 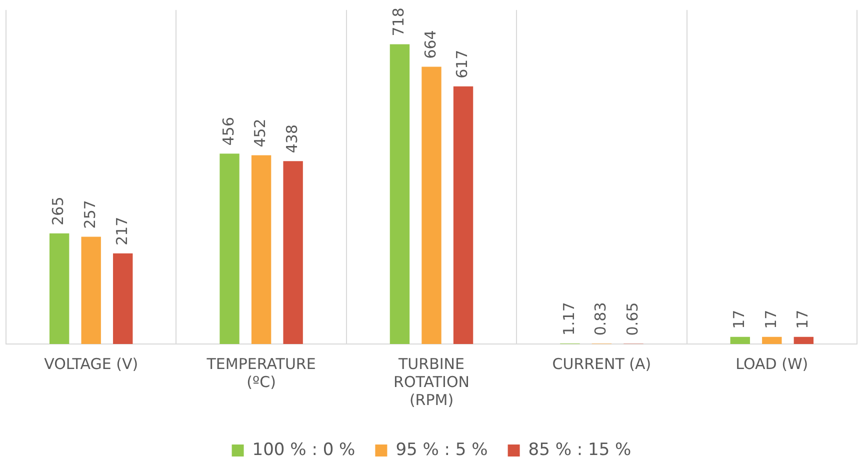 I want to click on data-label: 438, so click(x=291, y=139).